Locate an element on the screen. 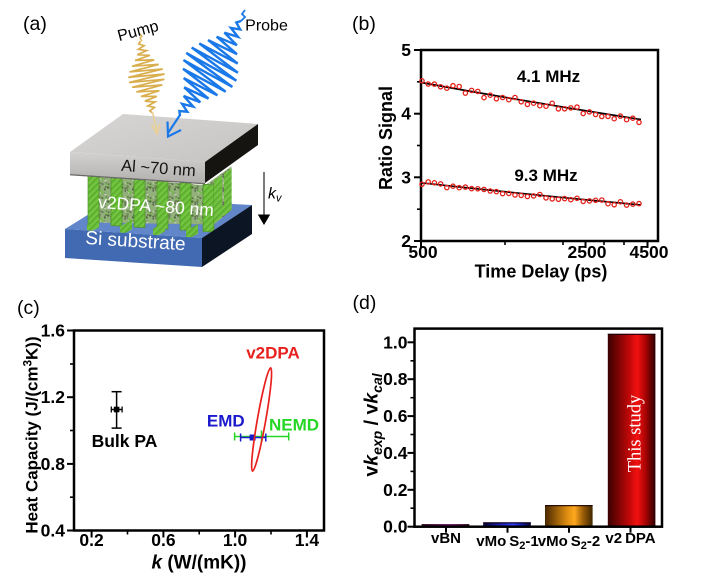  svg-text: (a) is located at coordinates (35, 24).